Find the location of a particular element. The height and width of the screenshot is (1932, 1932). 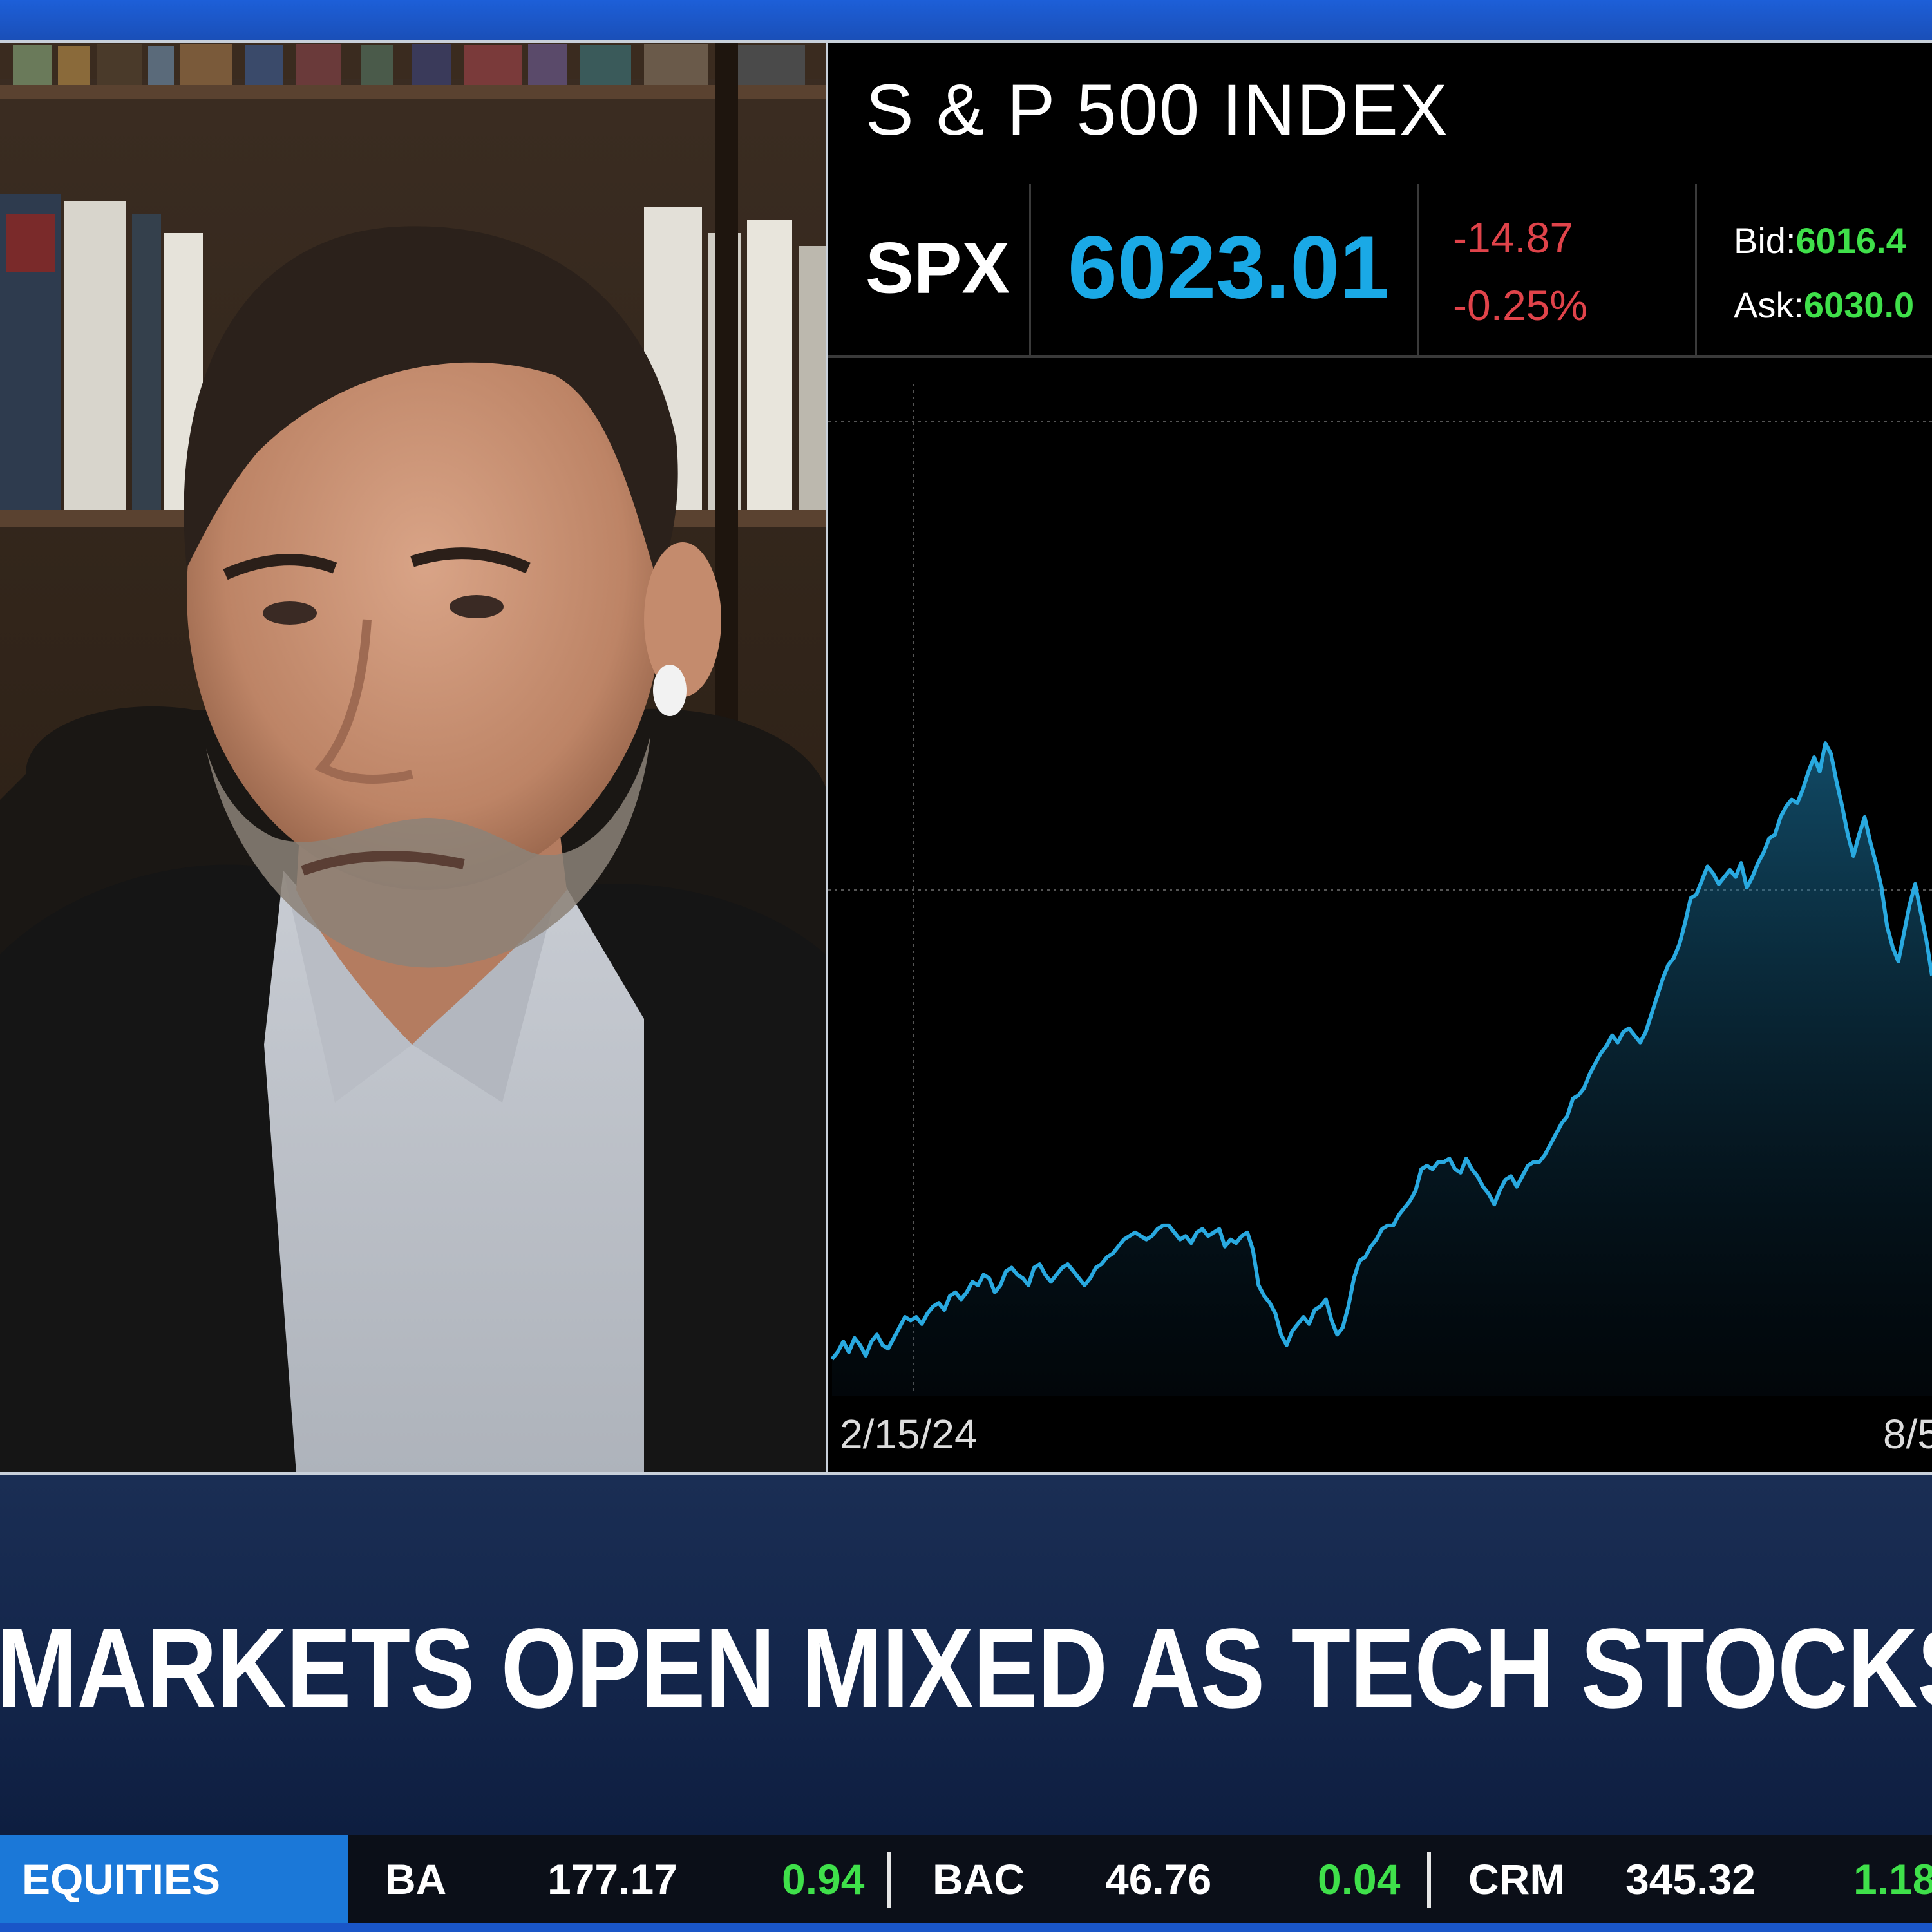

net-change: -14.87 is located at coordinates (1513, 238).